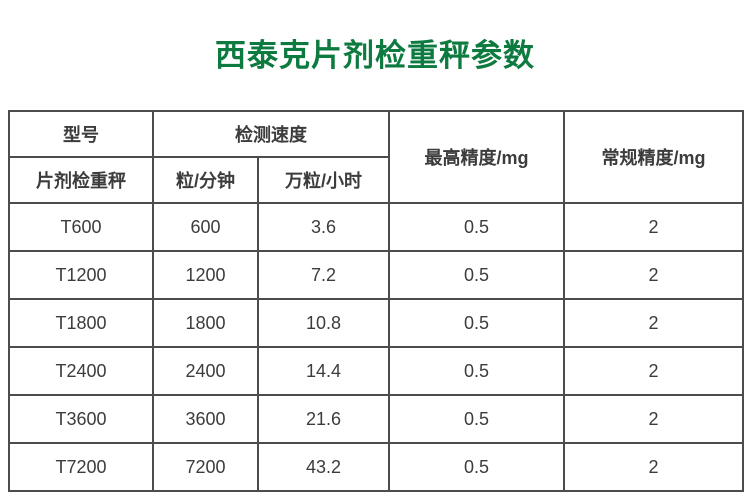 The image size is (750, 500). What do you see at coordinates (476, 157) in the screenshot?
I see `header-max-precision: 最高精度/mg` at bounding box center [476, 157].